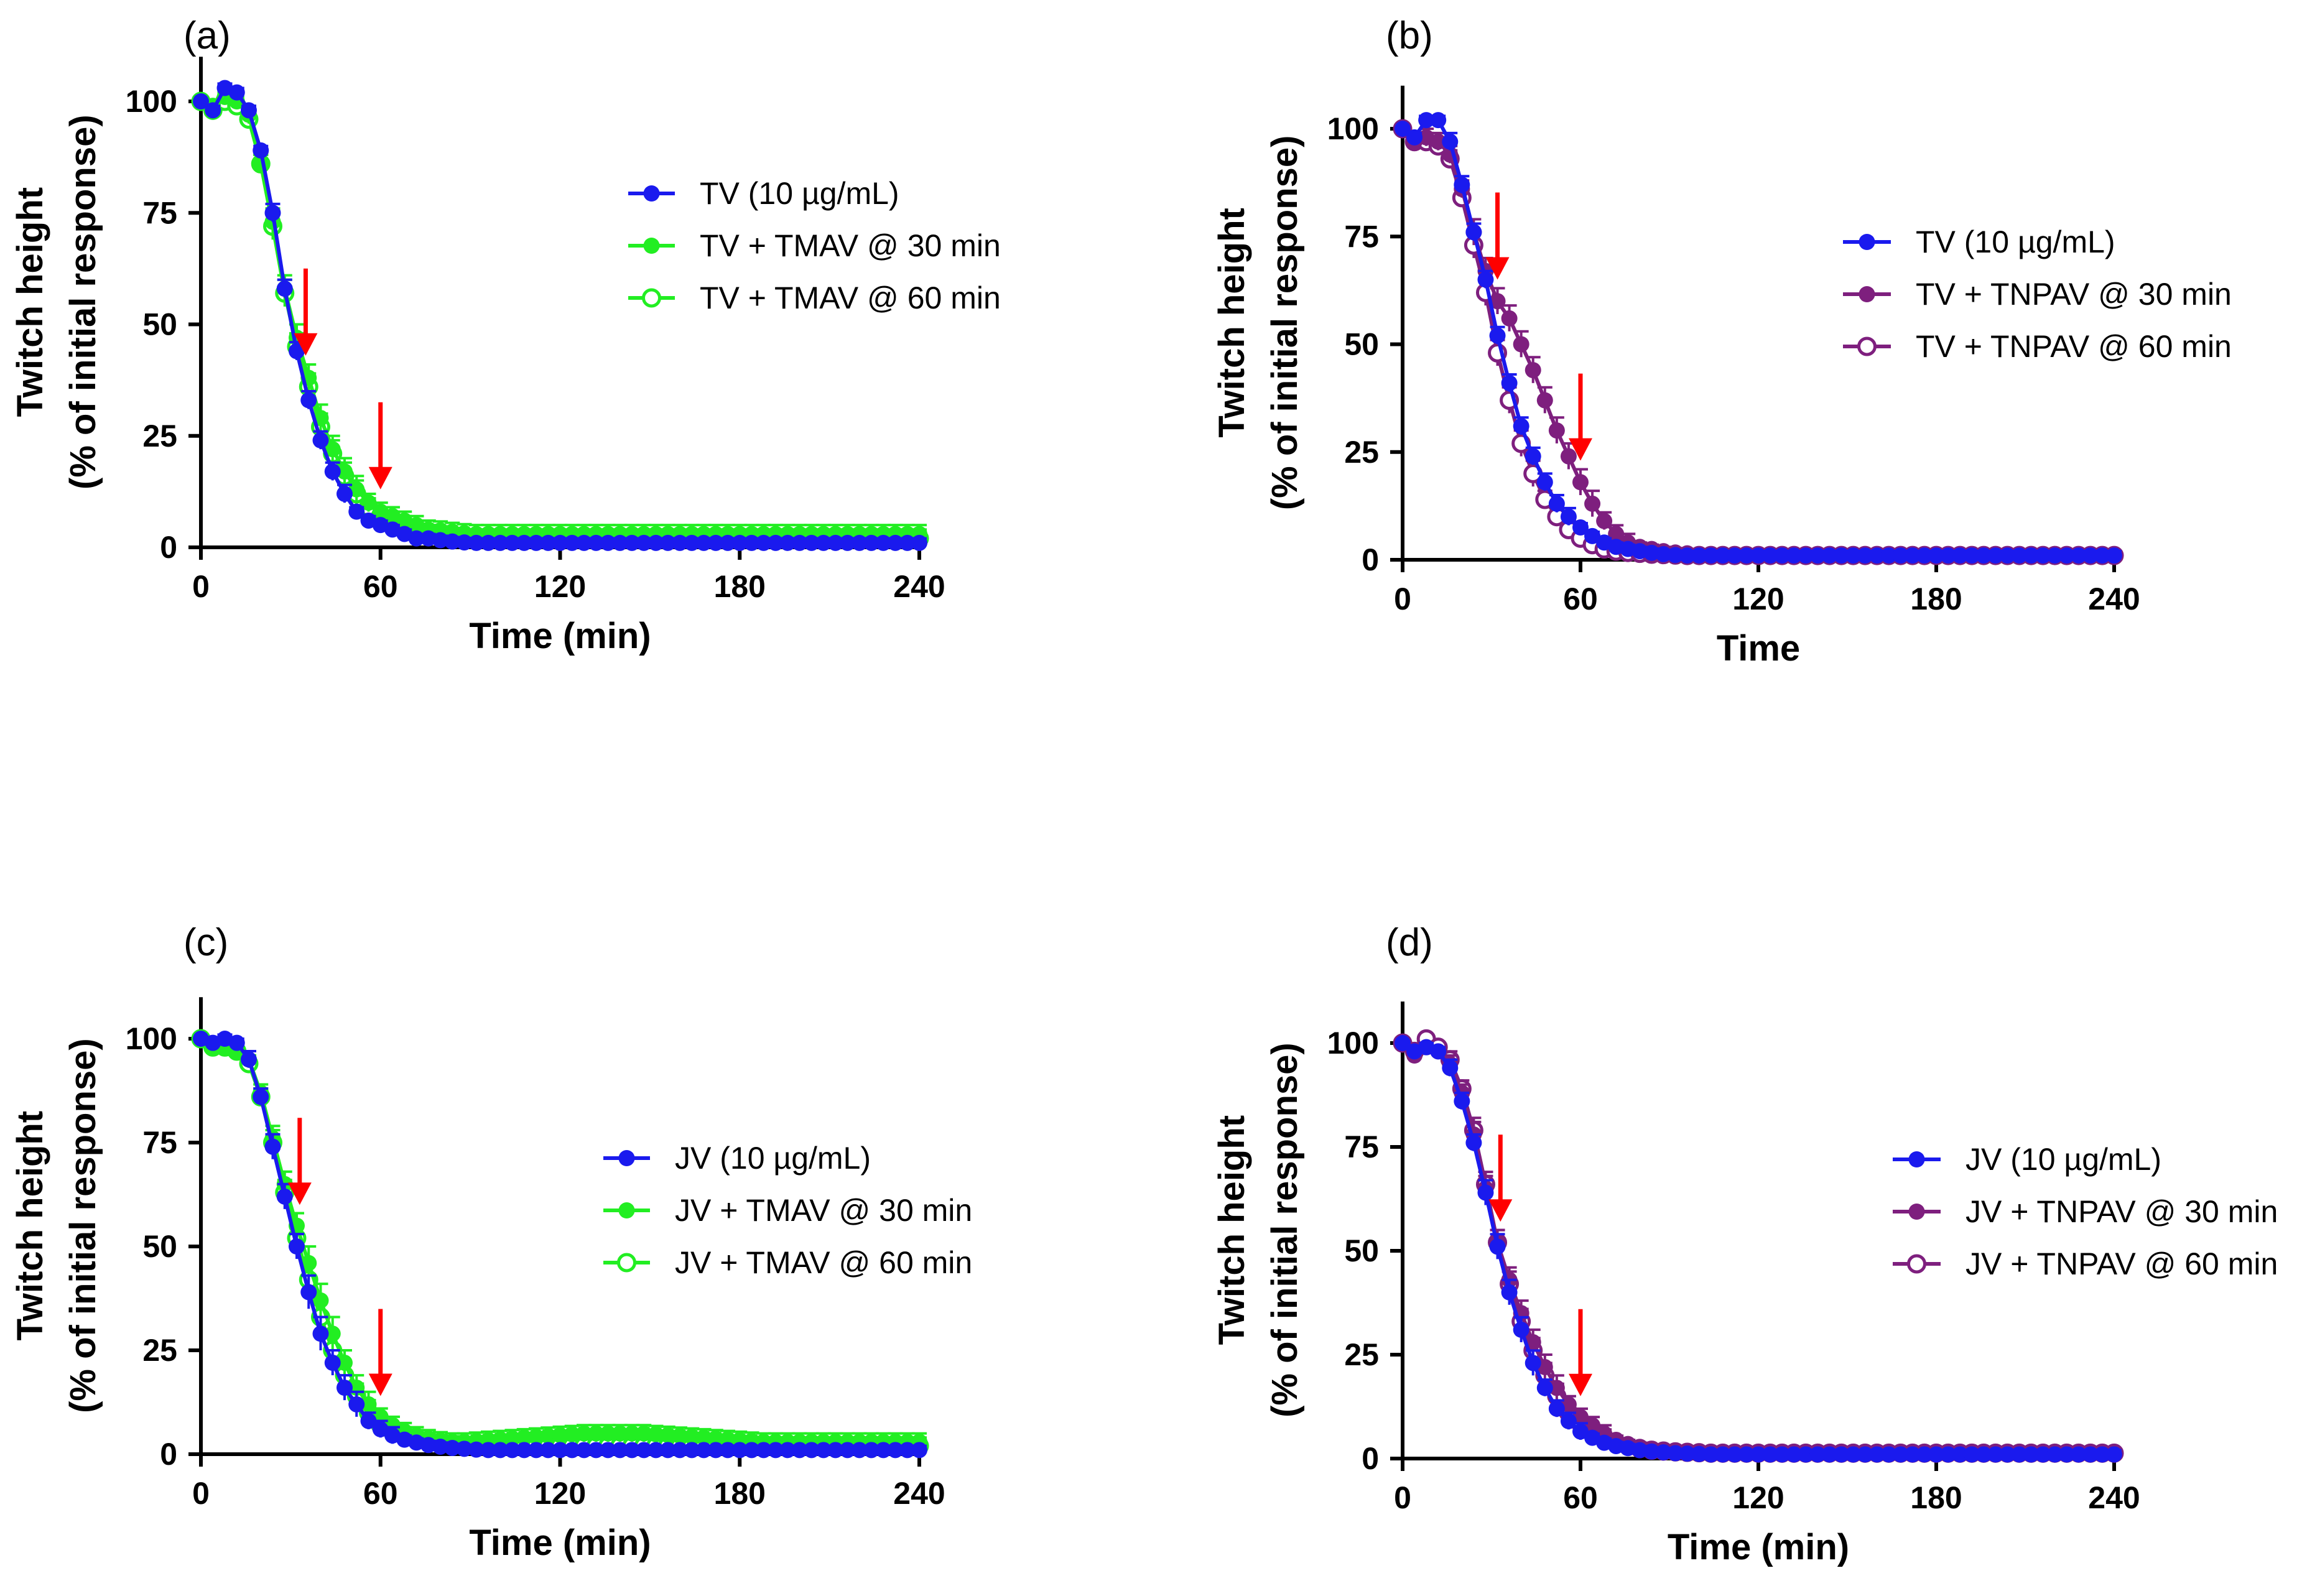  I want to click on y-axis-title-line-2: (% of initial response), so click(1285, 1229).